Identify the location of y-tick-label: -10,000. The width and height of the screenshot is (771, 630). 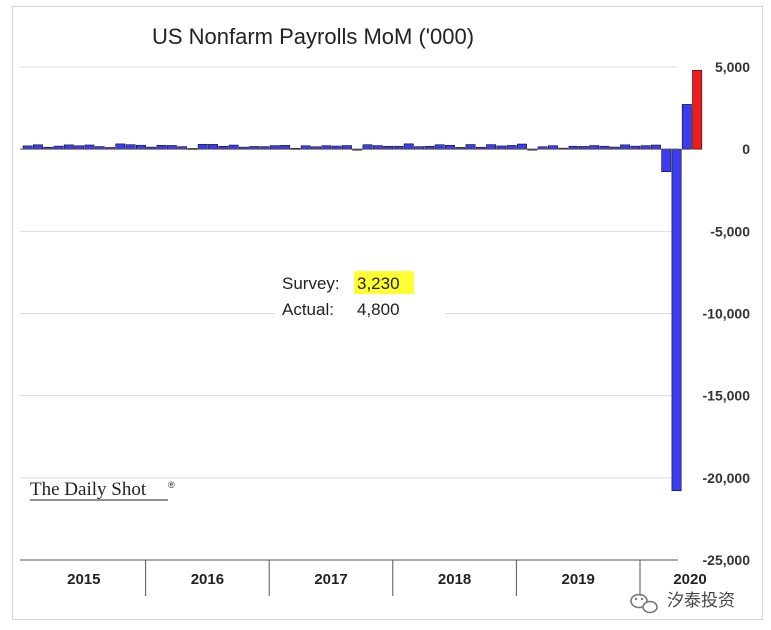
(727, 314).